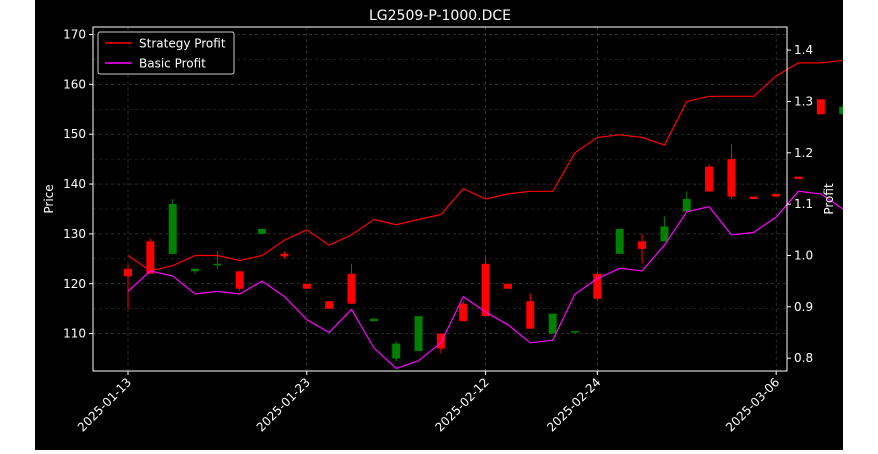  What do you see at coordinates (74, 234) in the screenshot?
I see `y-tick-label: 130` at bounding box center [74, 234].